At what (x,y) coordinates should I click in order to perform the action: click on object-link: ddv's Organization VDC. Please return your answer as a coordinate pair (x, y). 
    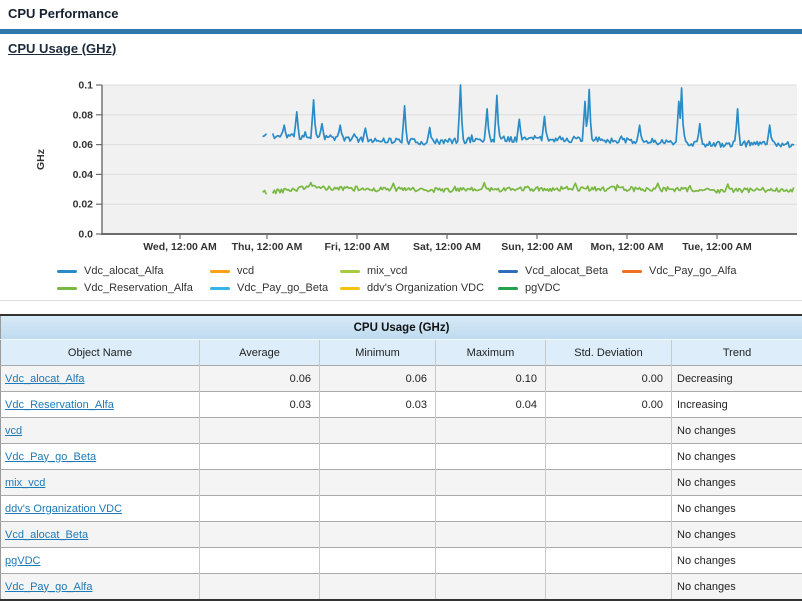
    Looking at the image, I should click on (63, 509).